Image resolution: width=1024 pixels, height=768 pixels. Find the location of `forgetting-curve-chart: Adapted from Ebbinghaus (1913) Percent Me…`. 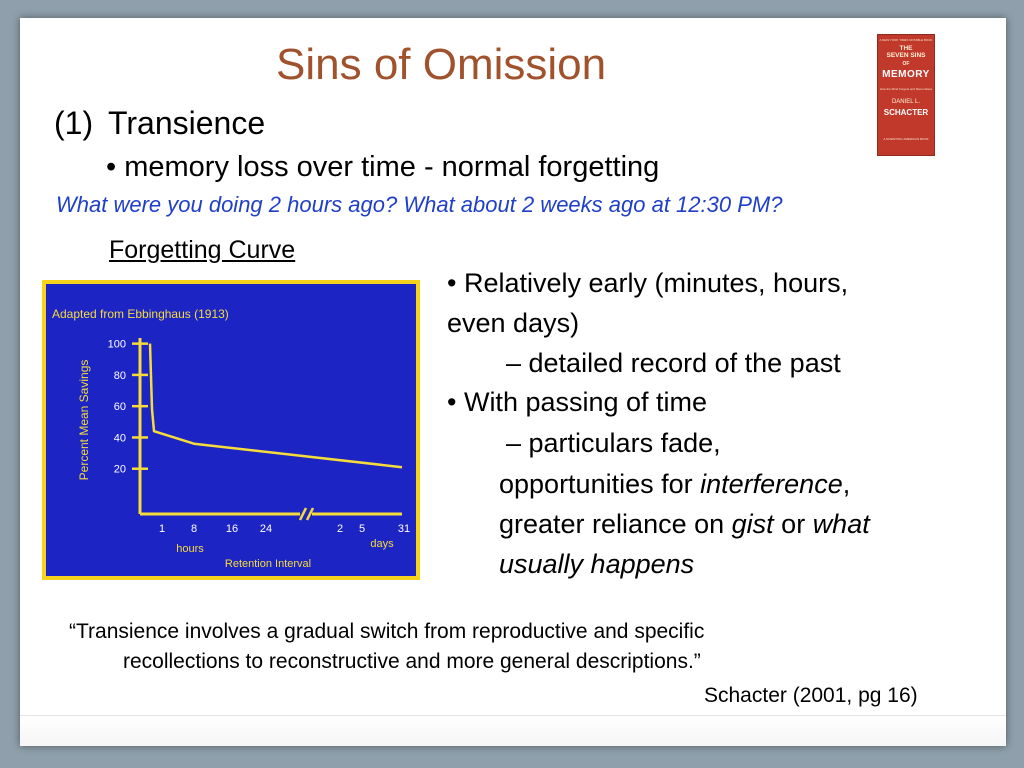

forgetting-curve-chart: Adapted from Ebbinghaus (1913) Percent Me… is located at coordinates (231, 430).